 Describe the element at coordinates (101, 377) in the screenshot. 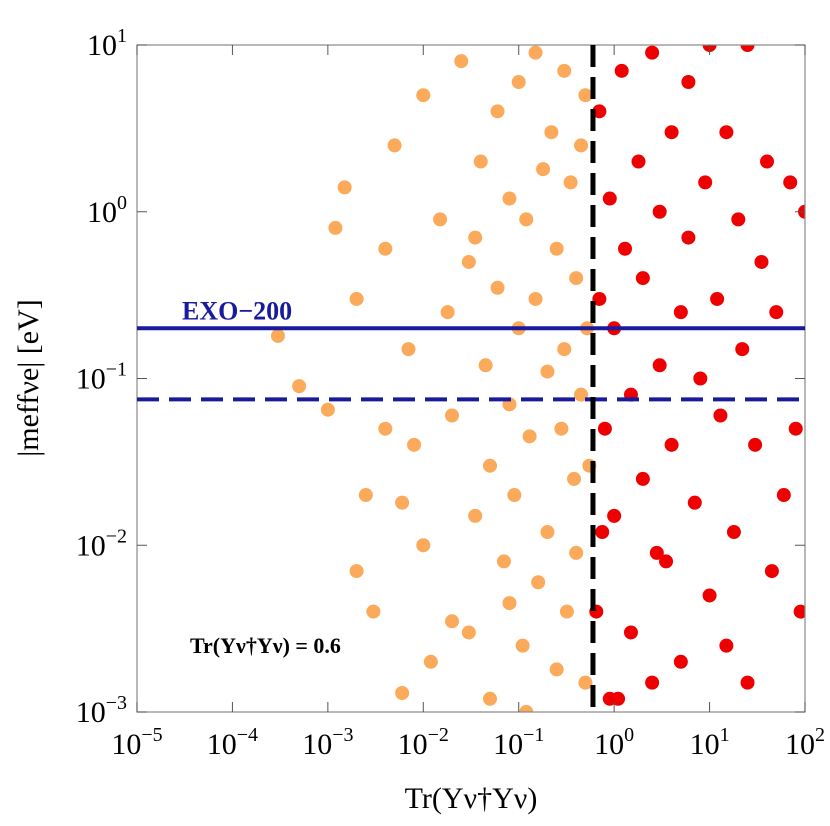

I see `y-tick-label: 10⁻¹` at that location.